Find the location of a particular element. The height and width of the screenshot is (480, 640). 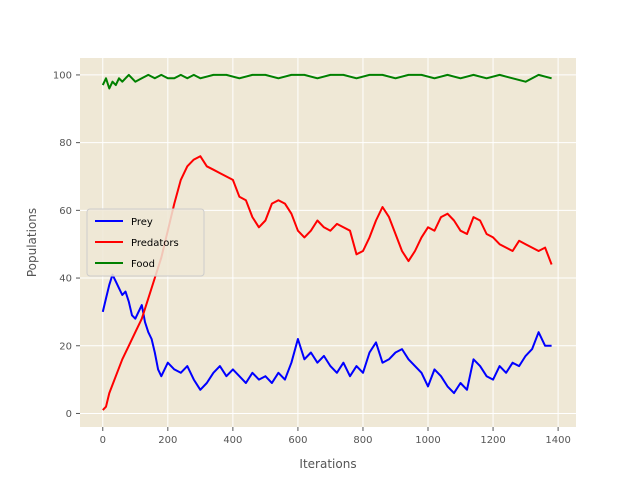

y-tick-label-1: 20 is located at coordinates (65, 346).